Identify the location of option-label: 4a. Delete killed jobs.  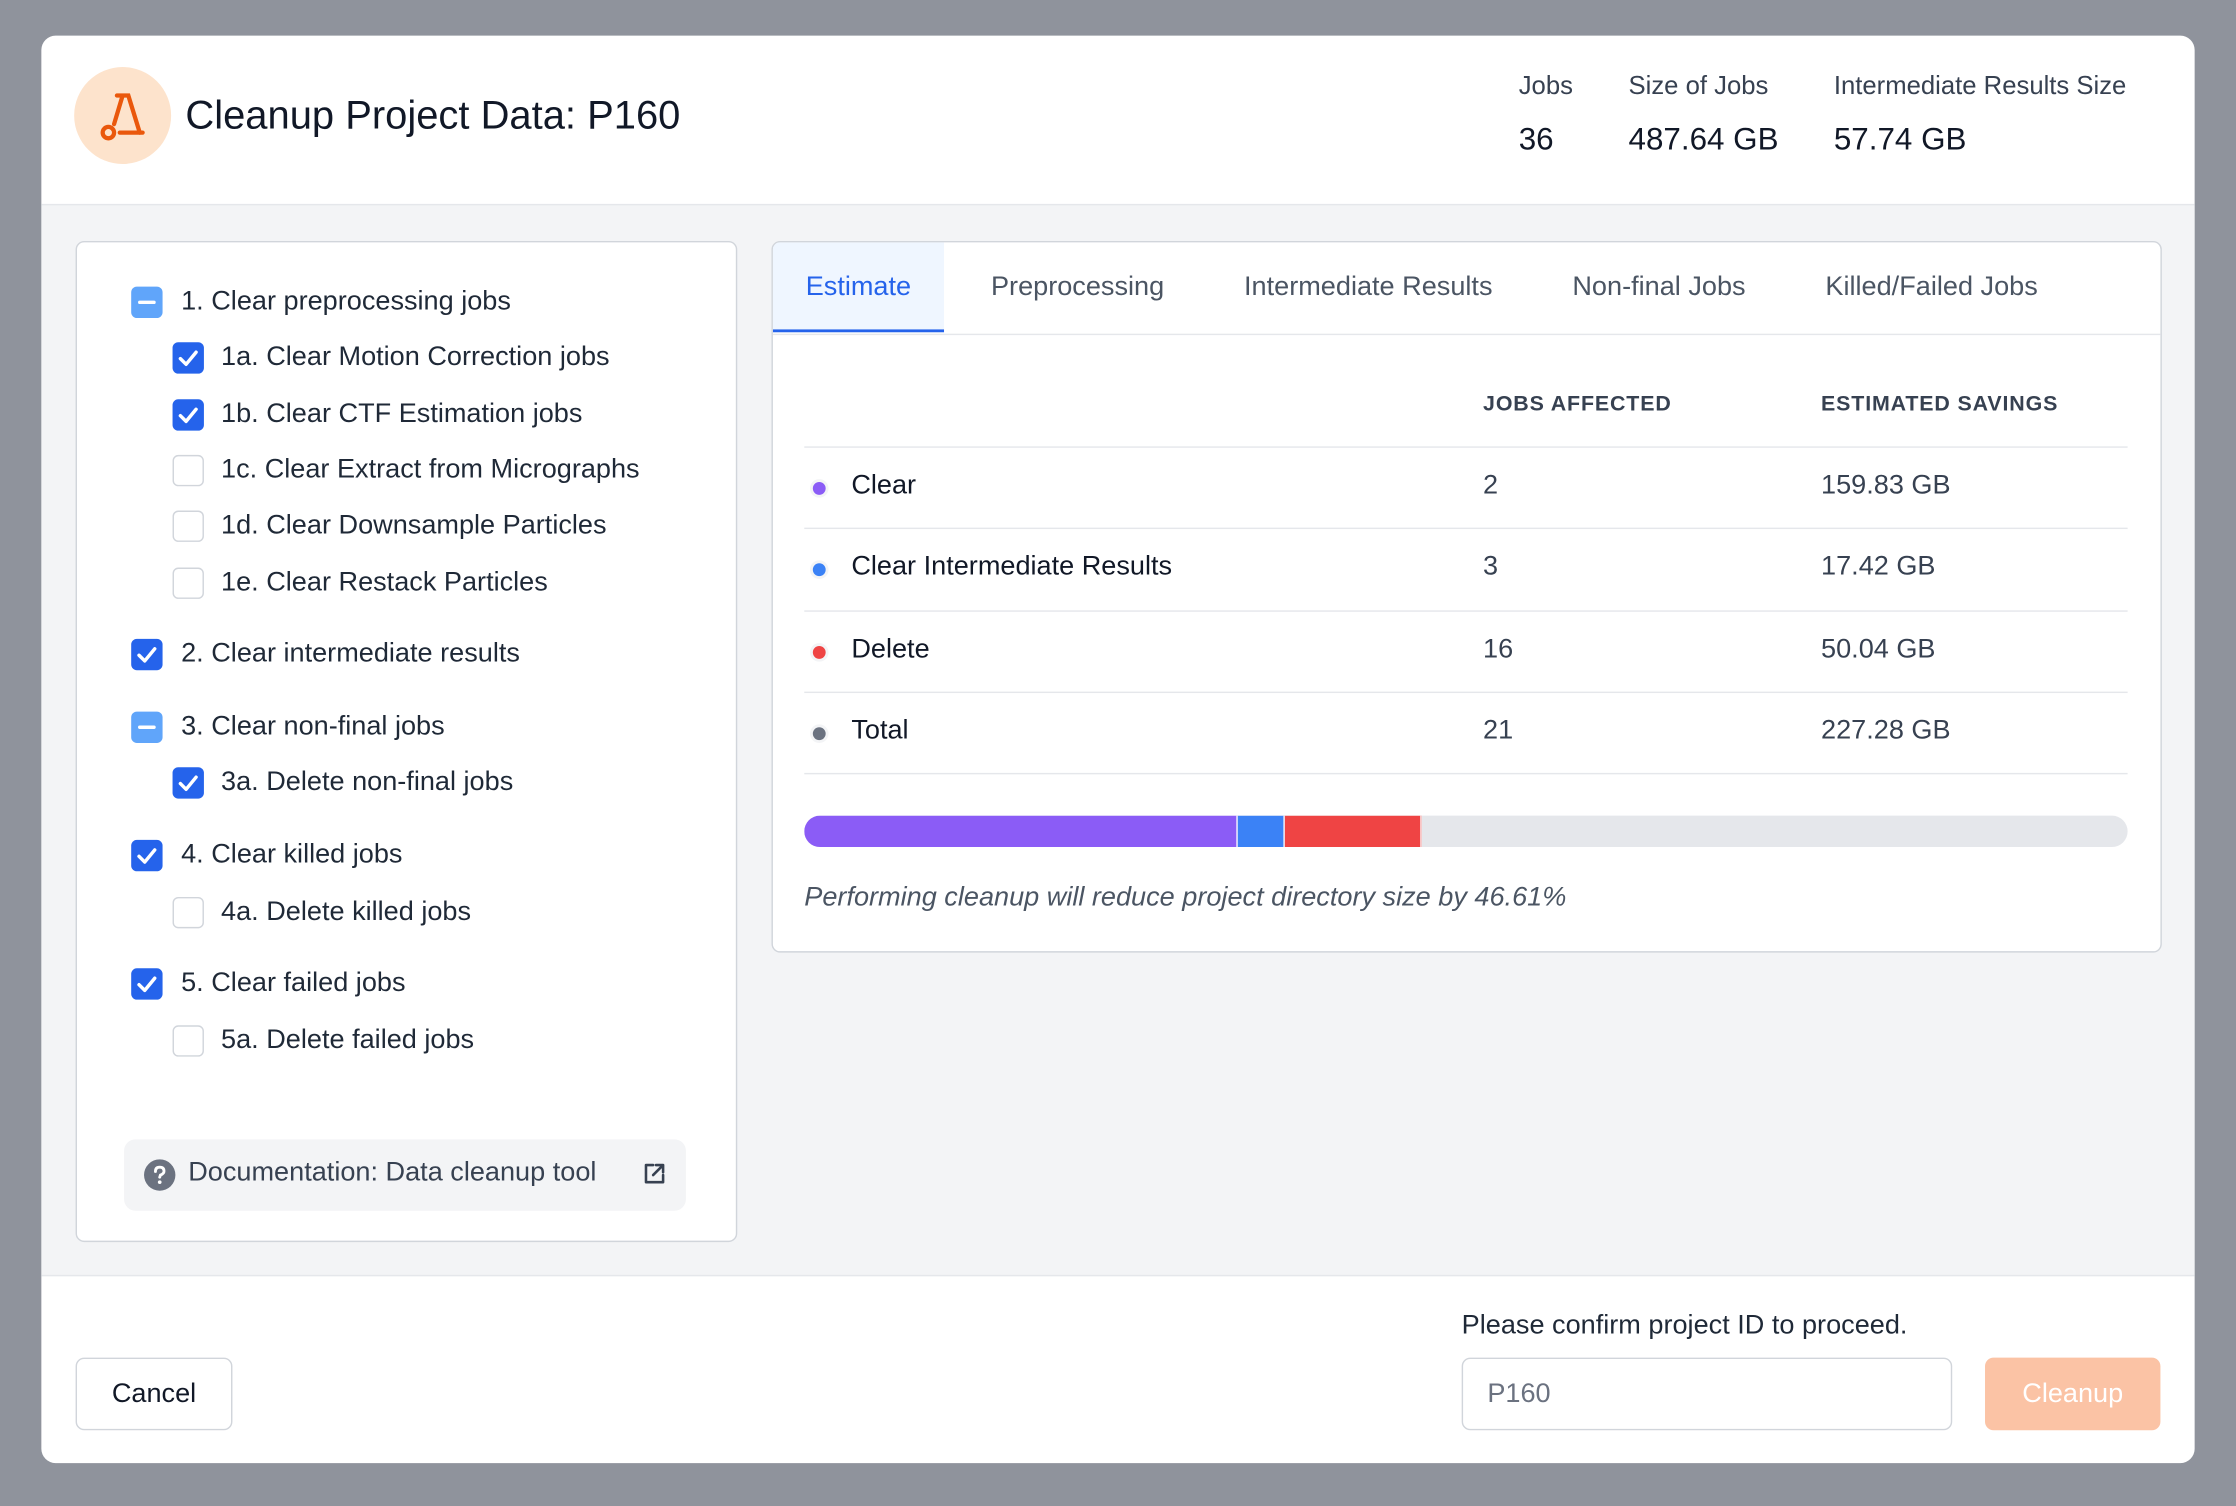
(346, 911).